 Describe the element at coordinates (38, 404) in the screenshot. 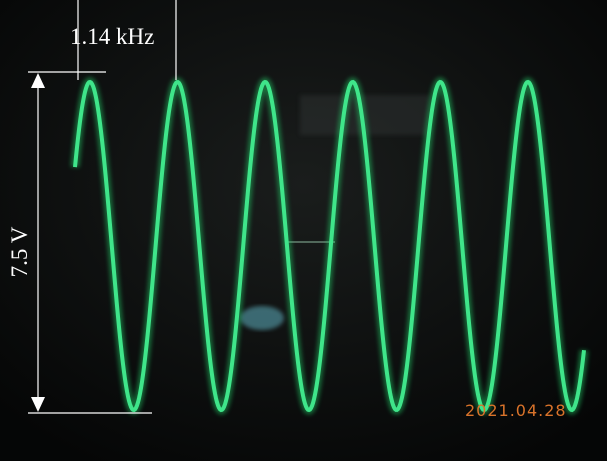

I see `arrow-head-down` at that location.